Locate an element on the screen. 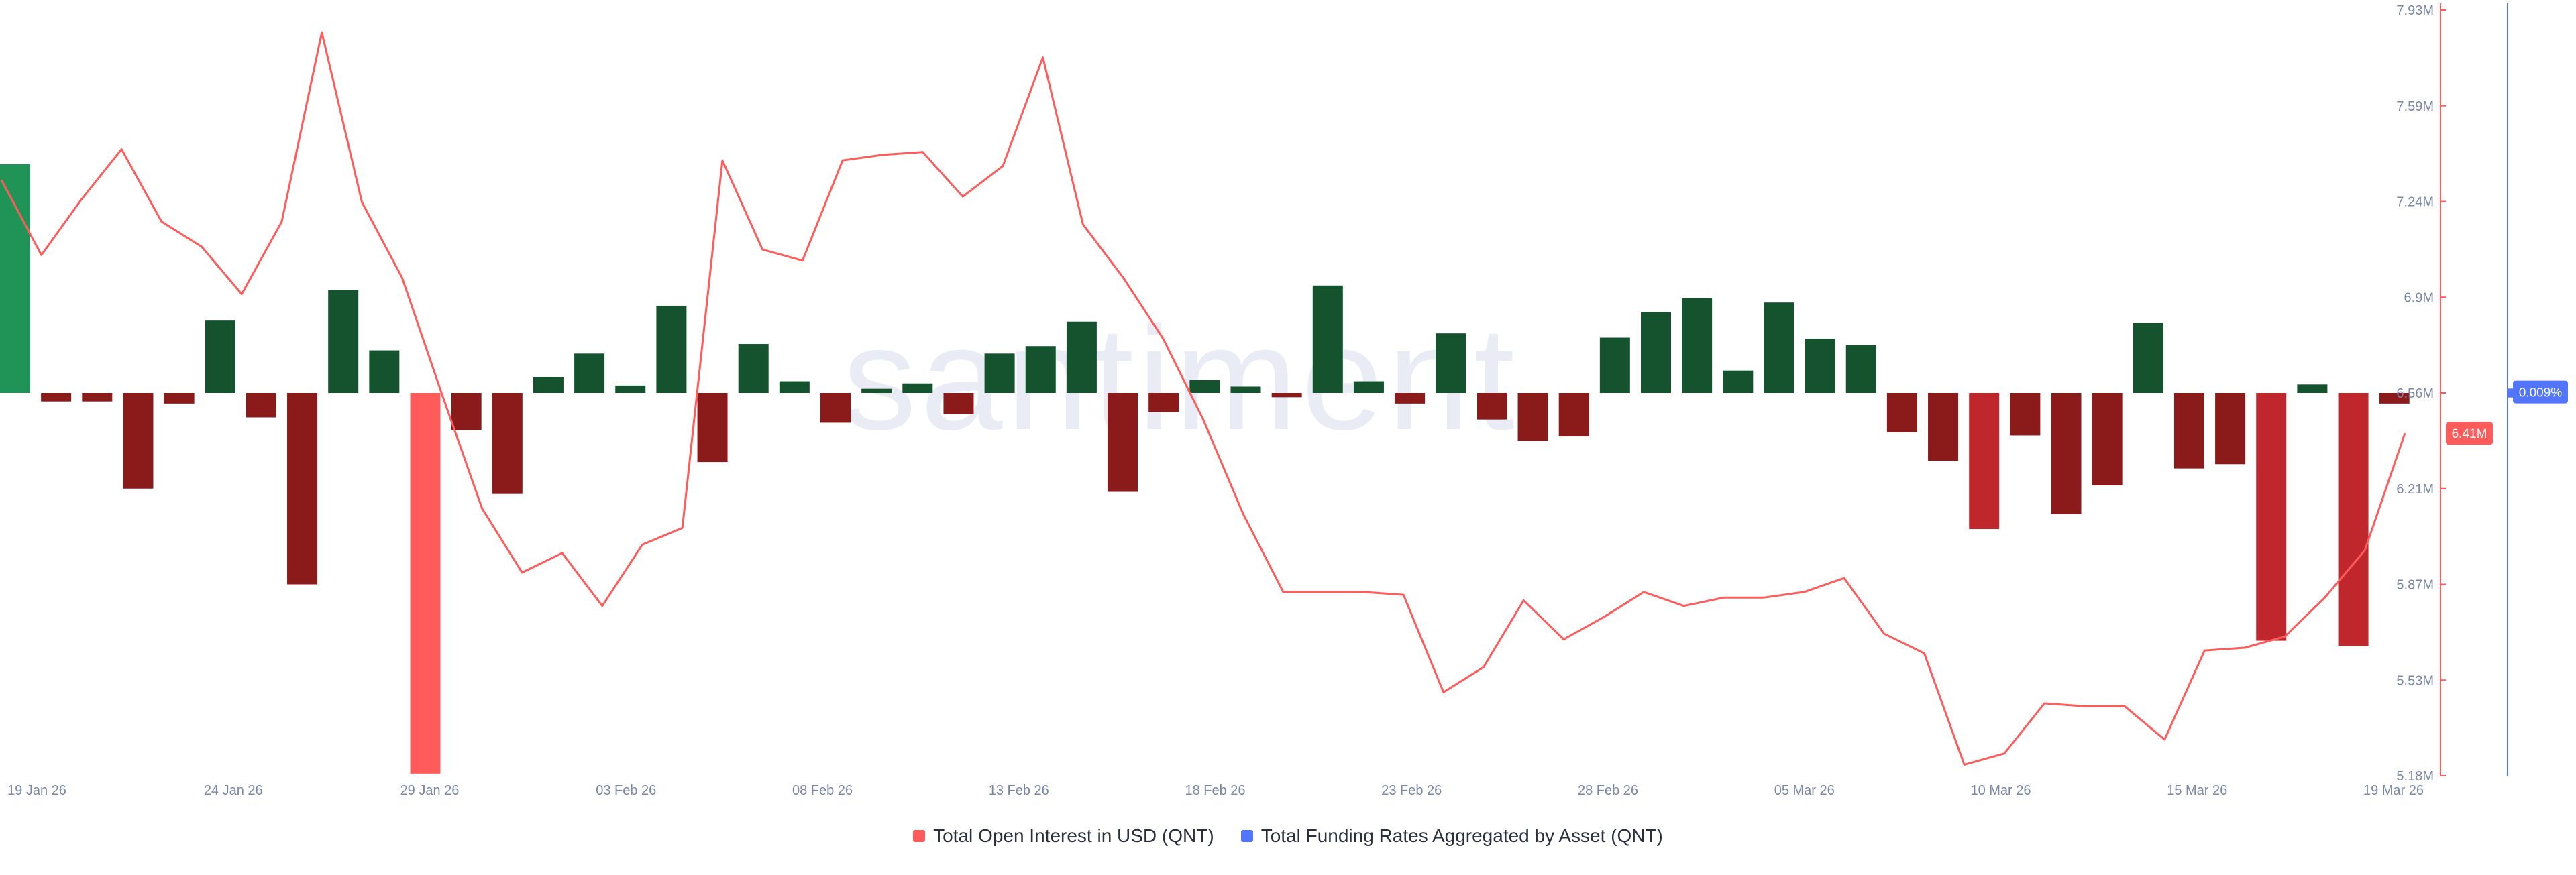  x-tick-label: 03 Feb 26 is located at coordinates (626, 790).